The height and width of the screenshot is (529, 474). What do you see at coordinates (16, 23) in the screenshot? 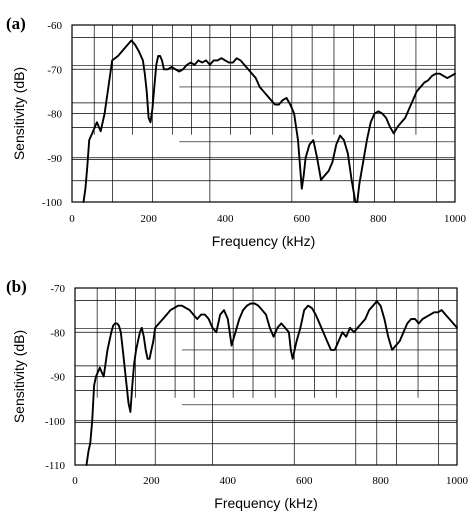
I see `panel-label: (a)` at bounding box center [16, 23].